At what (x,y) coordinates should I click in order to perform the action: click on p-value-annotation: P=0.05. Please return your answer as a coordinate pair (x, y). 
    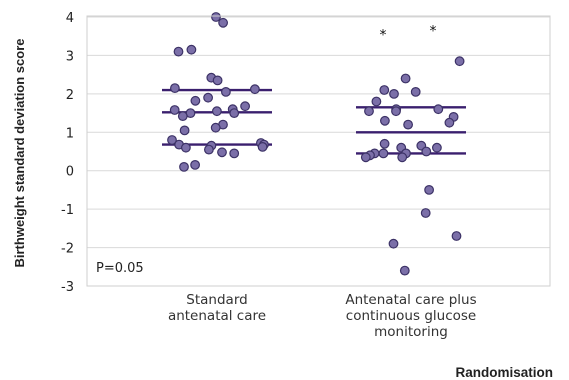
    Looking at the image, I should click on (120, 268).